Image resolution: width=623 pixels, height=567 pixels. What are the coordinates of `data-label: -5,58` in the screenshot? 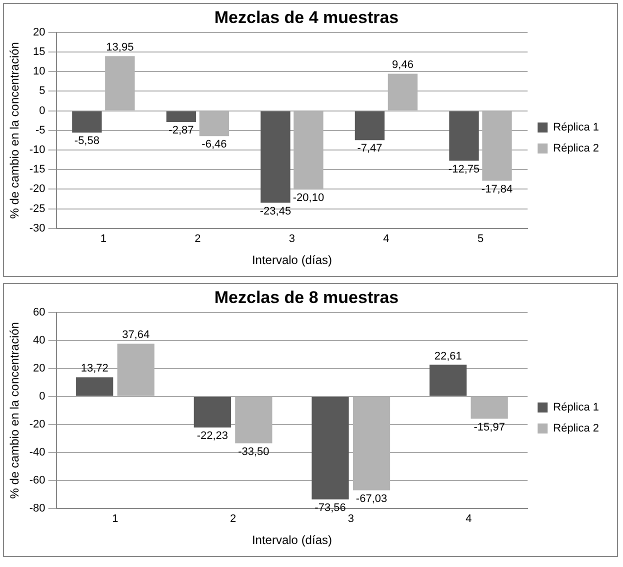 It's located at (87, 141).